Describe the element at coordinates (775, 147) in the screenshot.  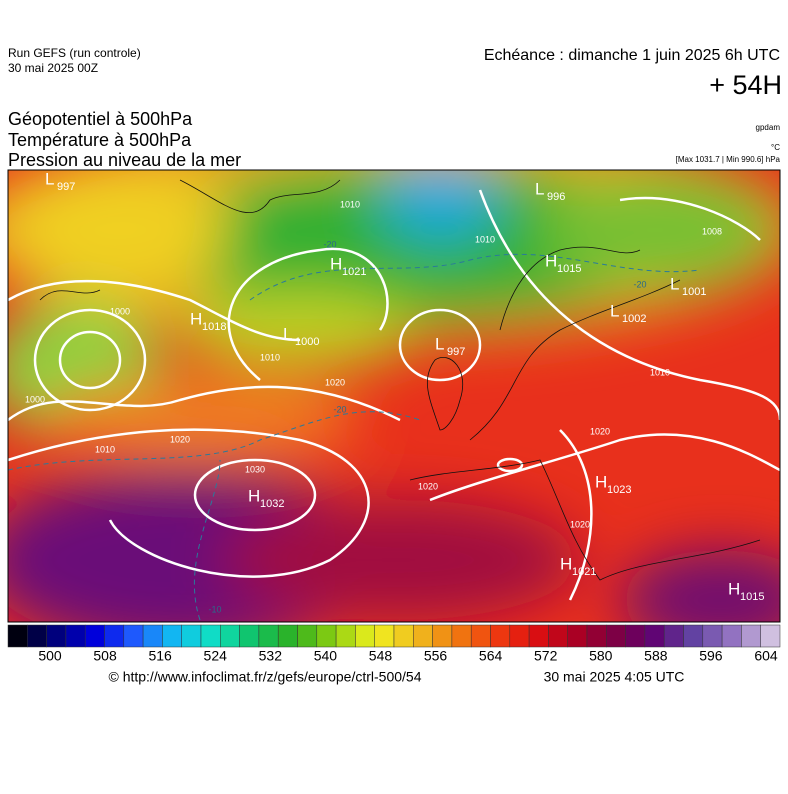
I see `unit-label: °C` at that location.